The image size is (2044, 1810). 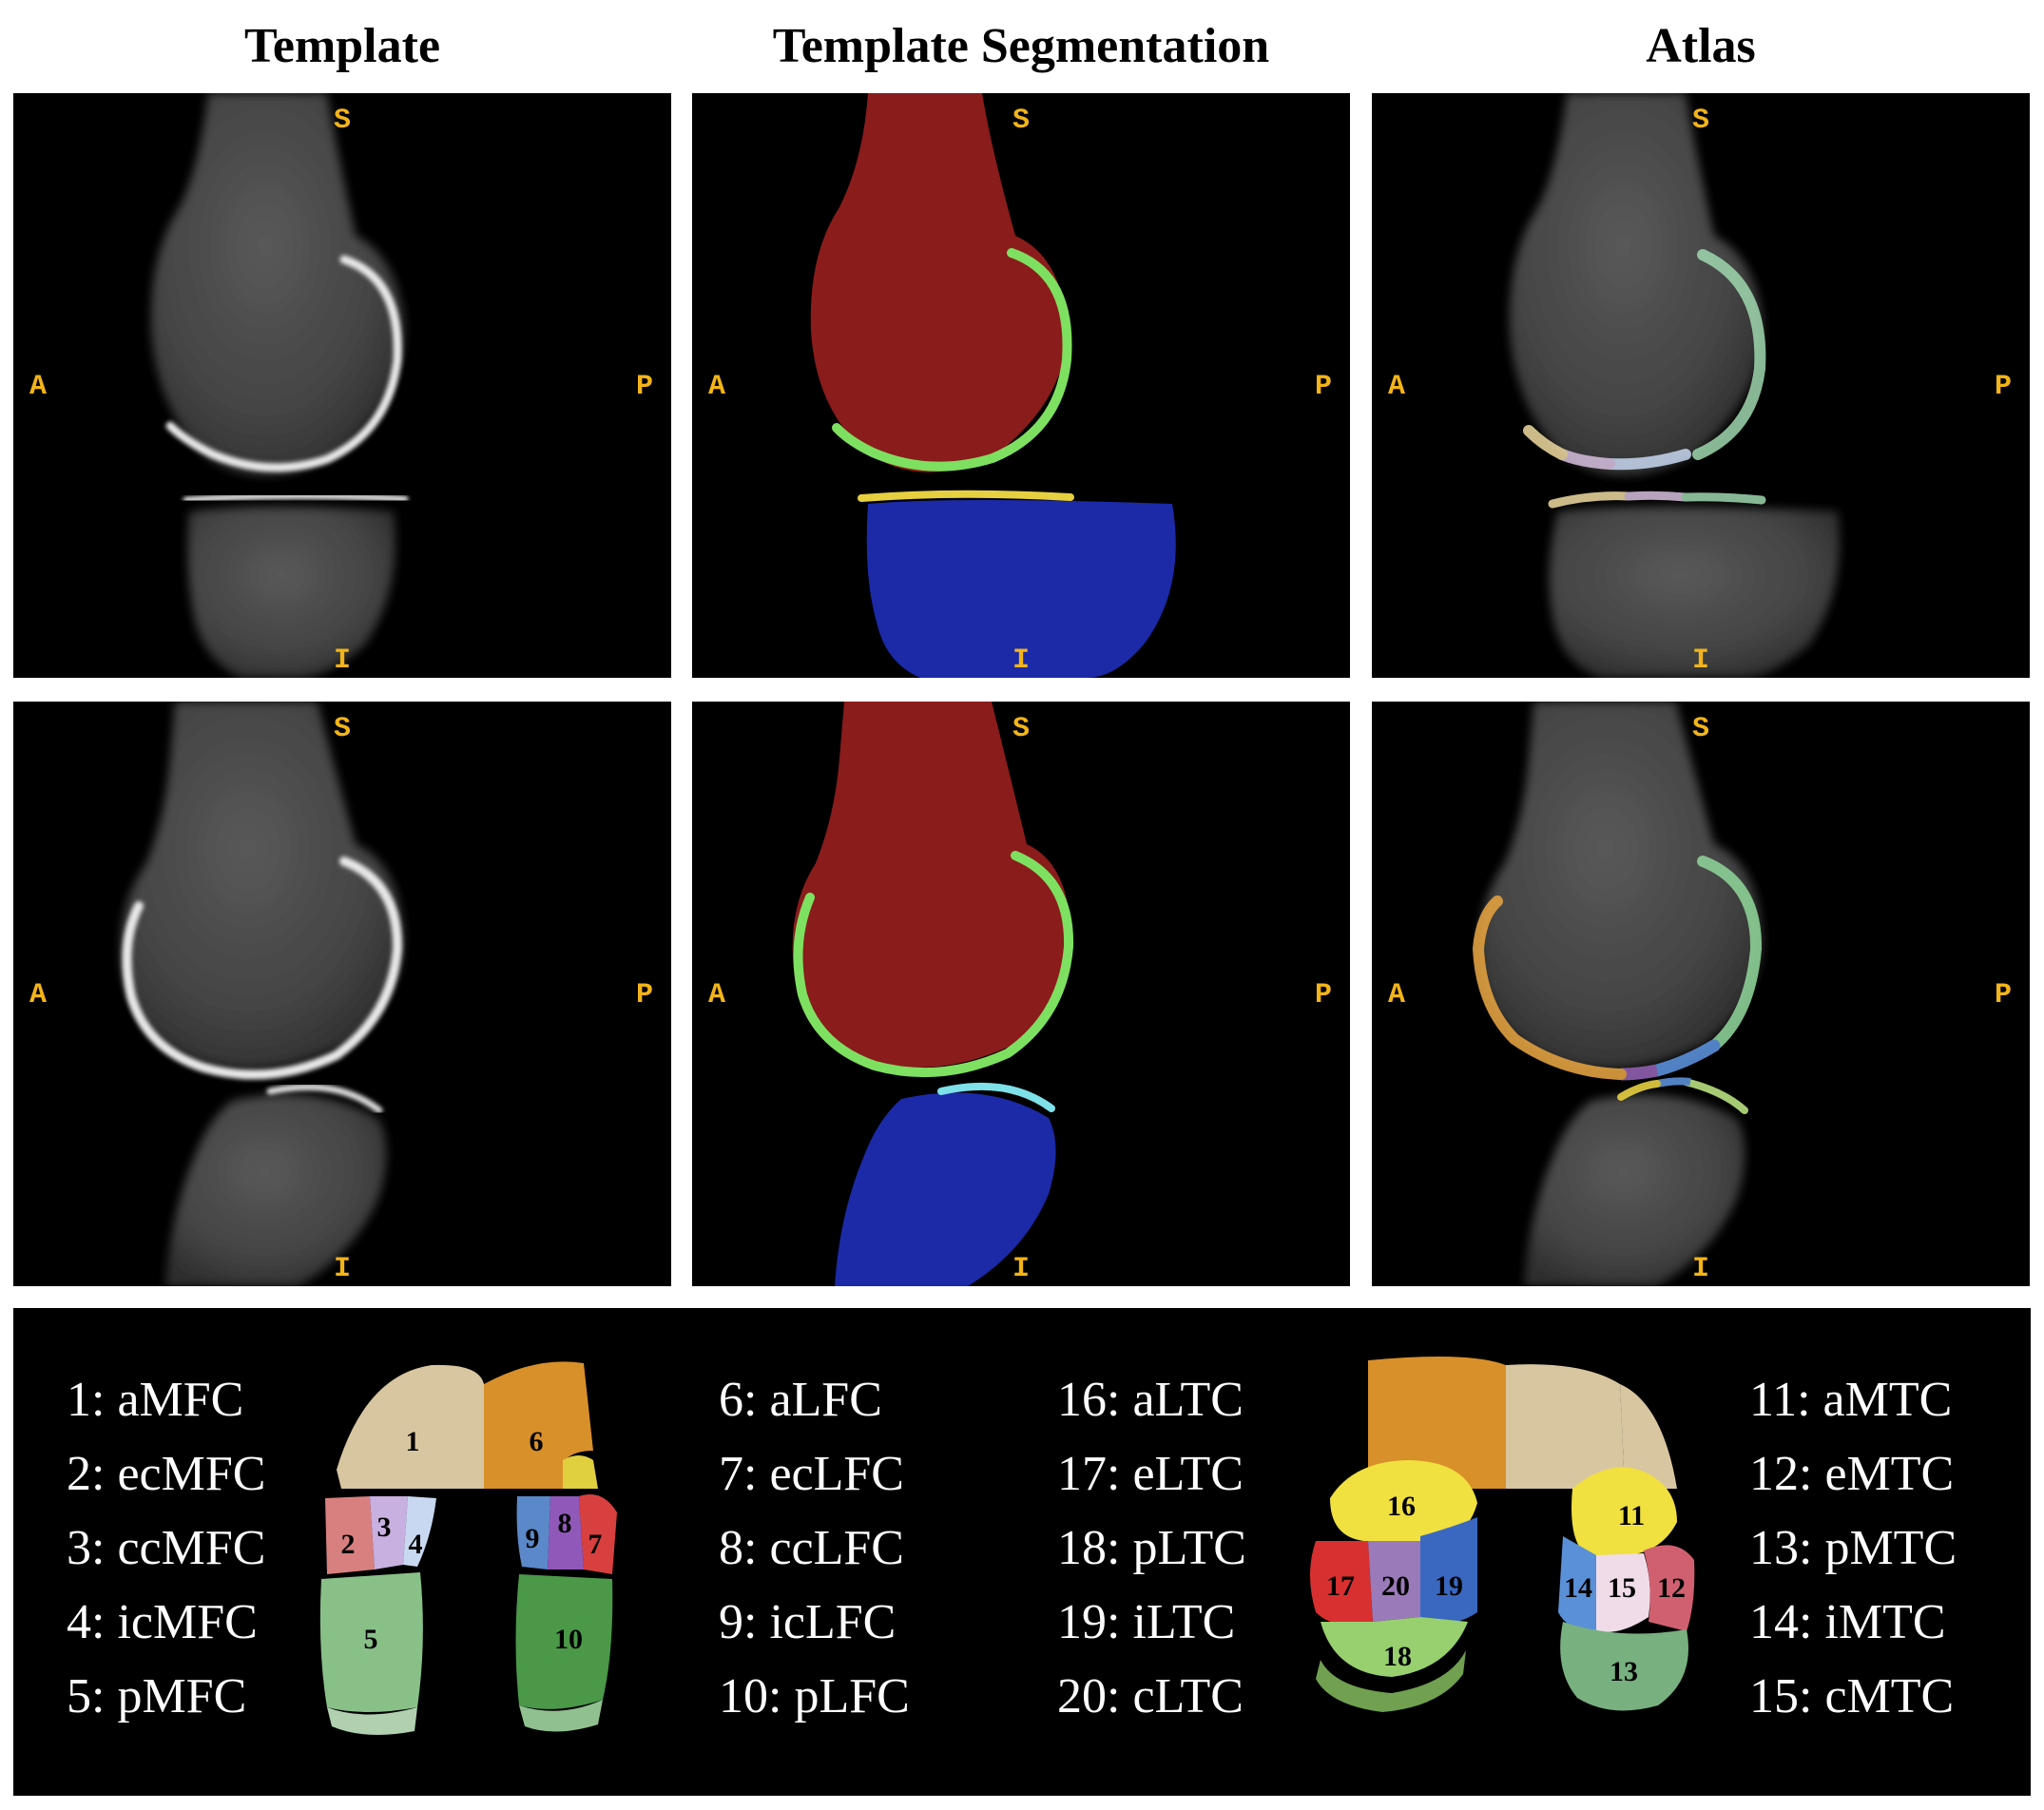 What do you see at coordinates (162, 1622) in the screenshot?
I see `legend-item: 4: icMFC` at bounding box center [162, 1622].